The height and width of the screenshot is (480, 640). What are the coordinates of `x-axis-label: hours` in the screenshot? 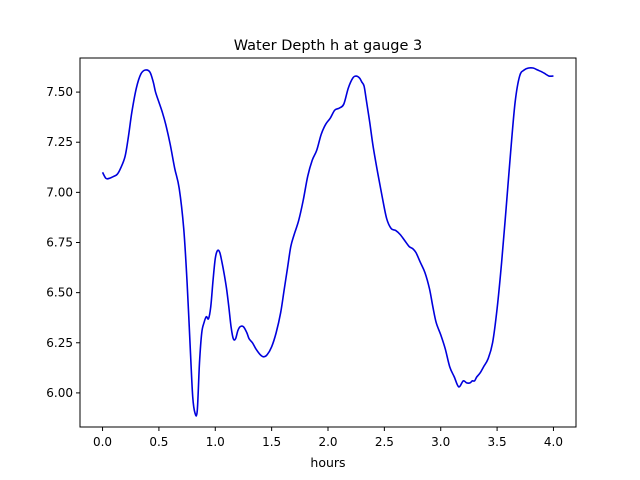 It's located at (327, 462).